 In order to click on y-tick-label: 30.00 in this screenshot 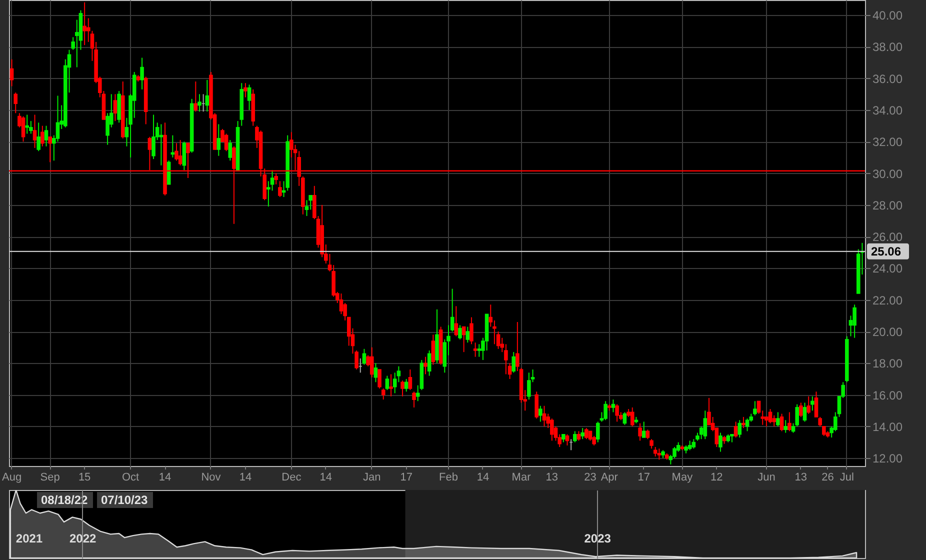, I will do `click(887, 173)`.